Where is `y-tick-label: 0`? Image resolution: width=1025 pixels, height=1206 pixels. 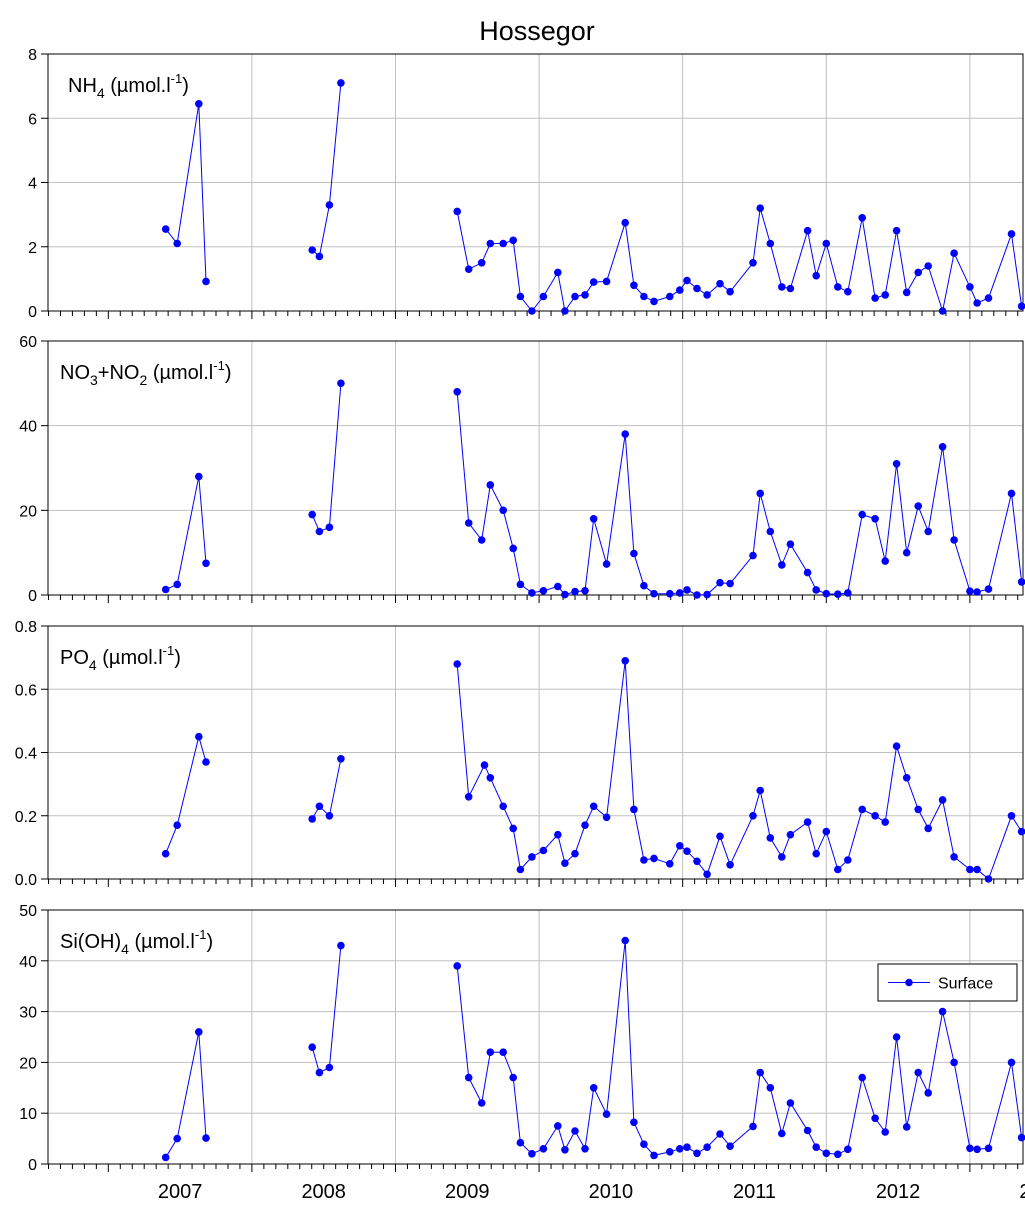
y-tick-label: 0 is located at coordinates (32, 312).